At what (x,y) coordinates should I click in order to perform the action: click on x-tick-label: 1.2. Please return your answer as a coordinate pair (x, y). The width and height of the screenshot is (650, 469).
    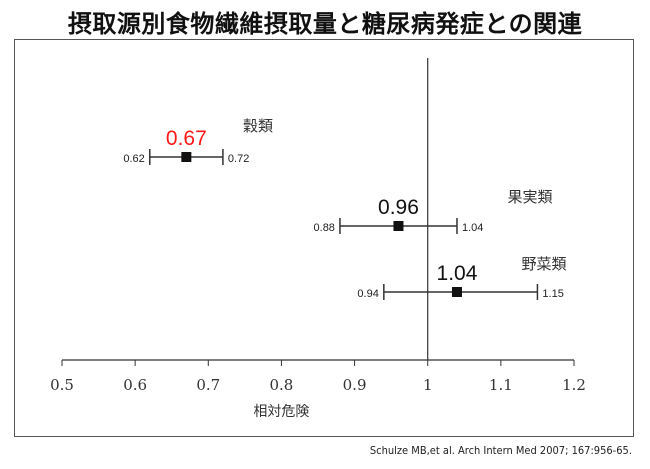
    Looking at the image, I should click on (574, 385).